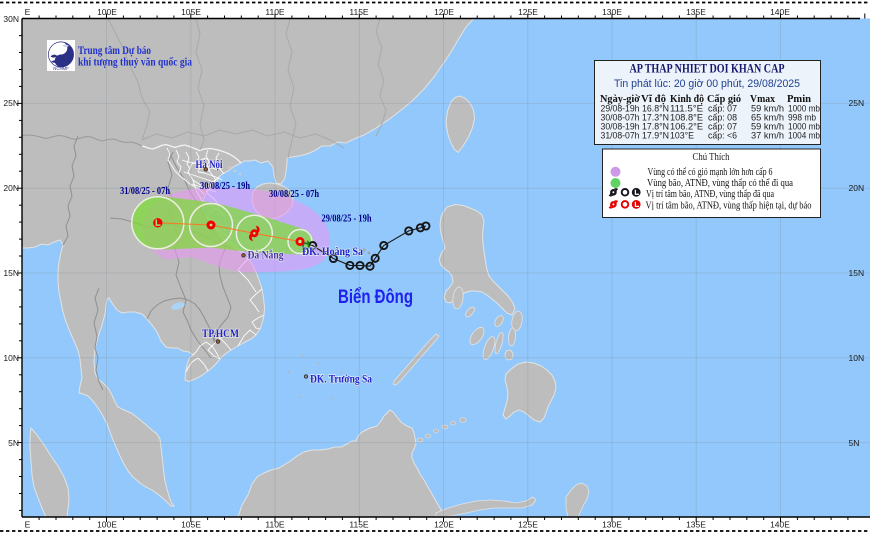  What do you see at coordinates (804, 136) in the screenshot?
I see `svg-text: 1004 mb` at bounding box center [804, 136].